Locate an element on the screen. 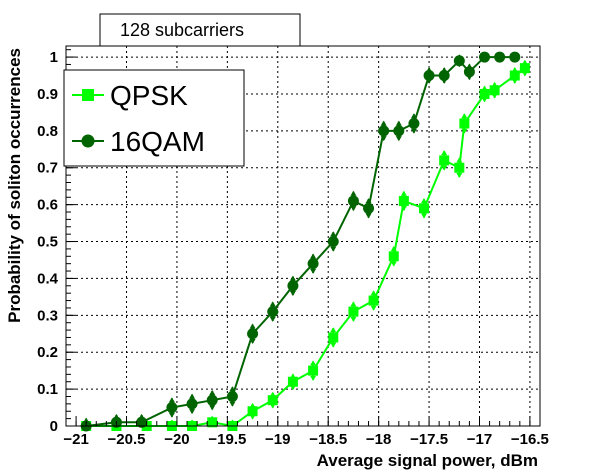 Image resolution: width=598 pixels, height=474 pixels. y-tick-label: 0.4 is located at coordinates (48, 278).